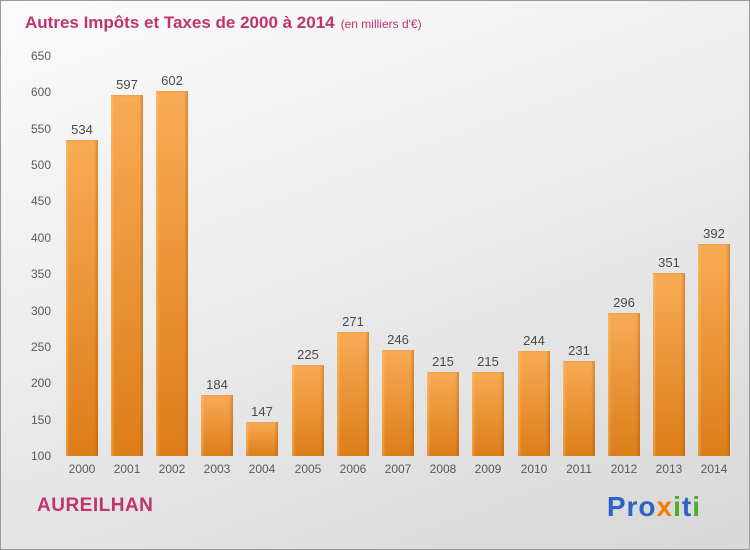 This screenshot has width=750, height=550. I want to click on y-axis-tick-label: 100, so click(40, 456).